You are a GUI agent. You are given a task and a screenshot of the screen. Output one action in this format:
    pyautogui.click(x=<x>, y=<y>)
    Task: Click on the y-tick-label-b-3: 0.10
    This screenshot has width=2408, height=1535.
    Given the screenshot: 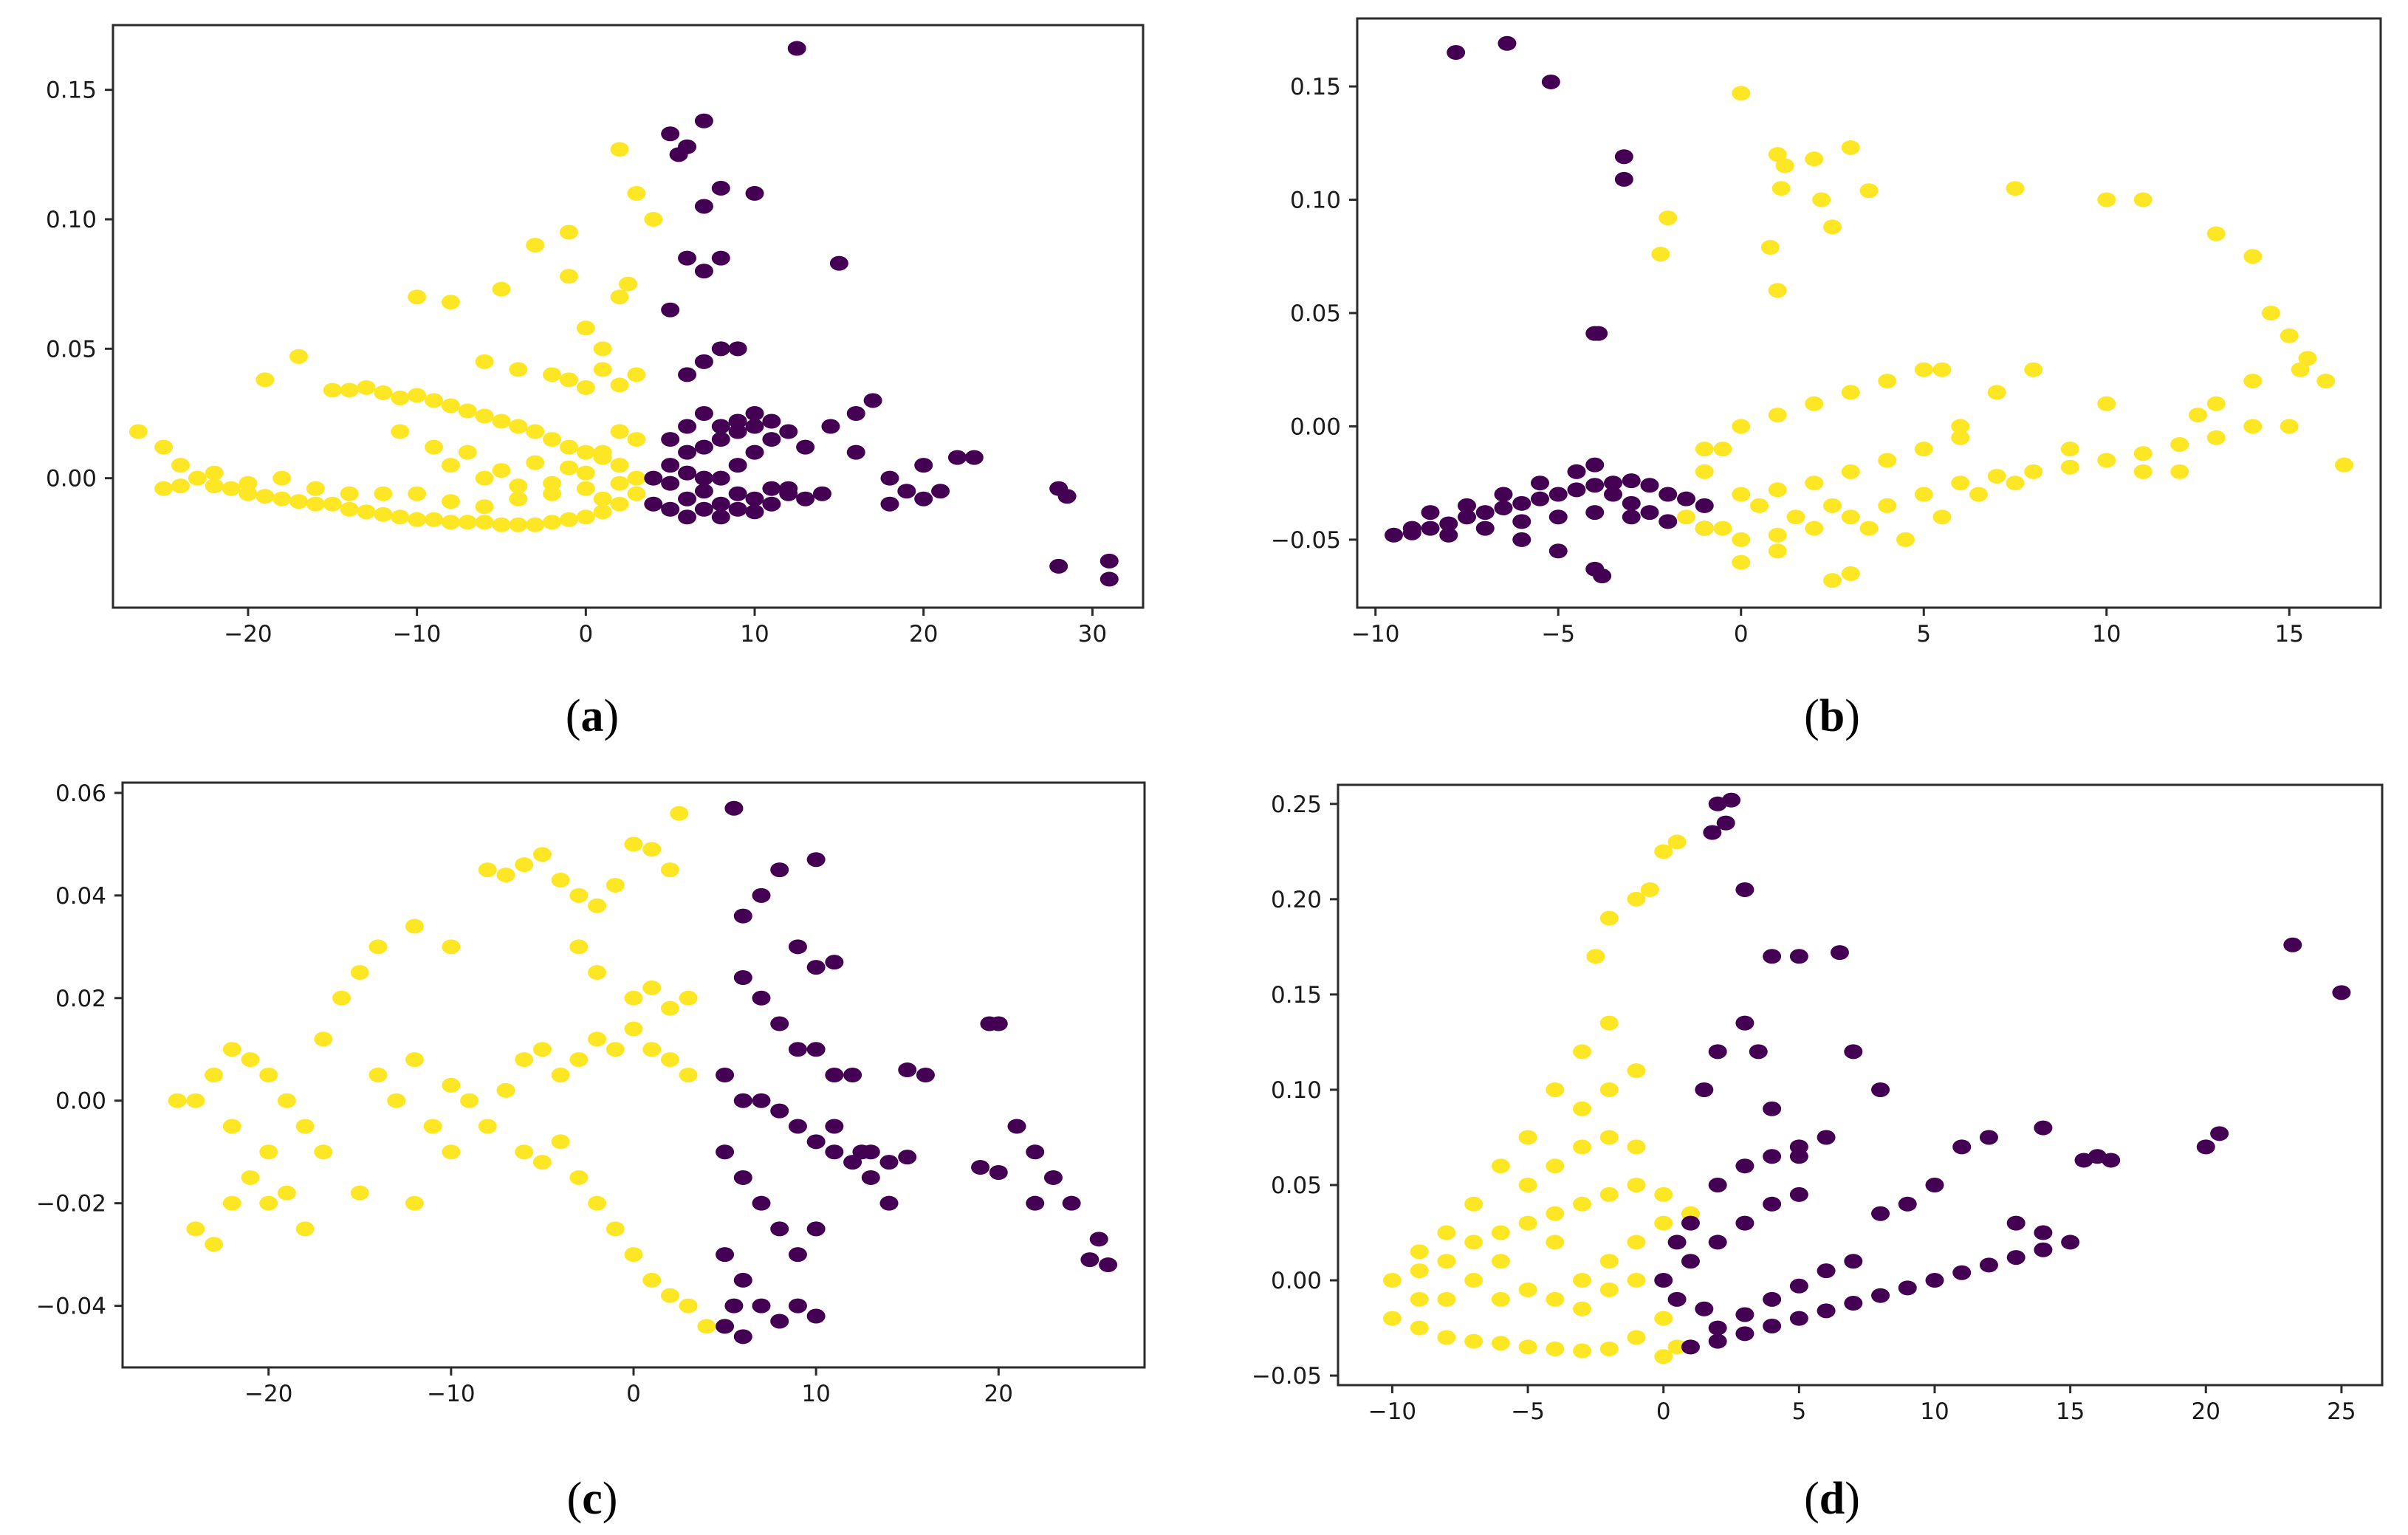 What is the action you would take?
    pyautogui.click(x=1315, y=201)
    